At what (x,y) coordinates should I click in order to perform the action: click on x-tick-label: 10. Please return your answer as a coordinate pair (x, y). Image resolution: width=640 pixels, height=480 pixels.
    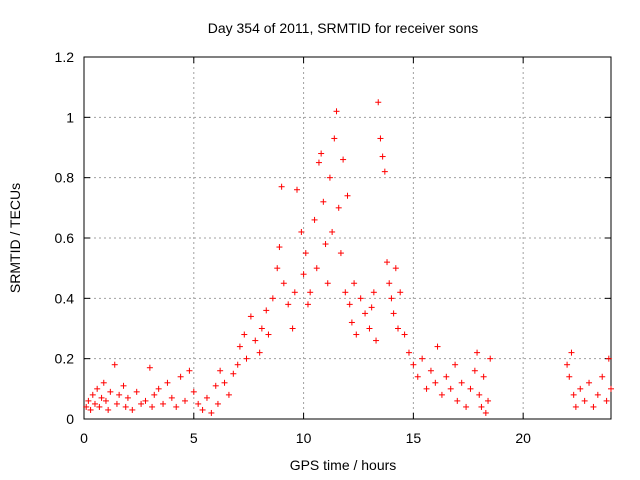
    Looking at the image, I should click on (304, 438).